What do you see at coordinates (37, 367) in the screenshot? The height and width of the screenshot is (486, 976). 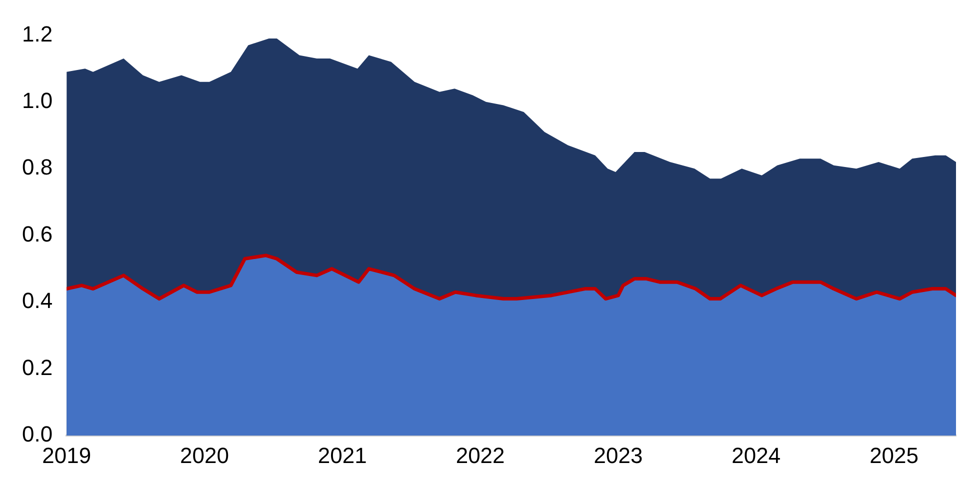 I see `y-tick-label: 0.2` at bounding box center [37, 367].